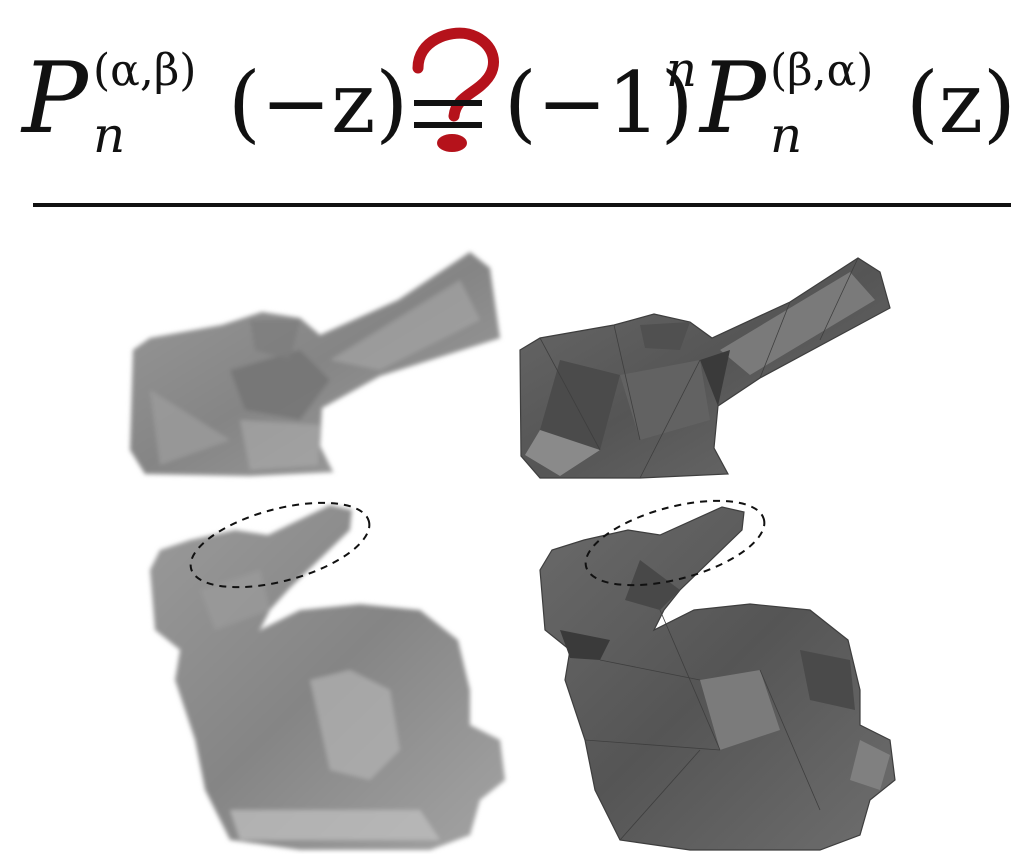  I want to click on separator-rule, so click(522, 205).